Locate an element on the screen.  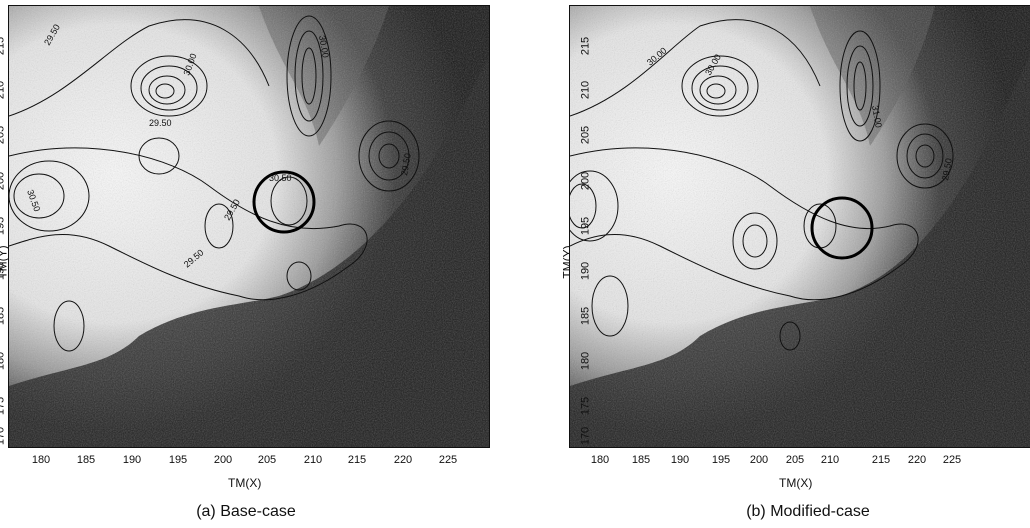
y-tick: 190 is located at coordinates (585, 271).